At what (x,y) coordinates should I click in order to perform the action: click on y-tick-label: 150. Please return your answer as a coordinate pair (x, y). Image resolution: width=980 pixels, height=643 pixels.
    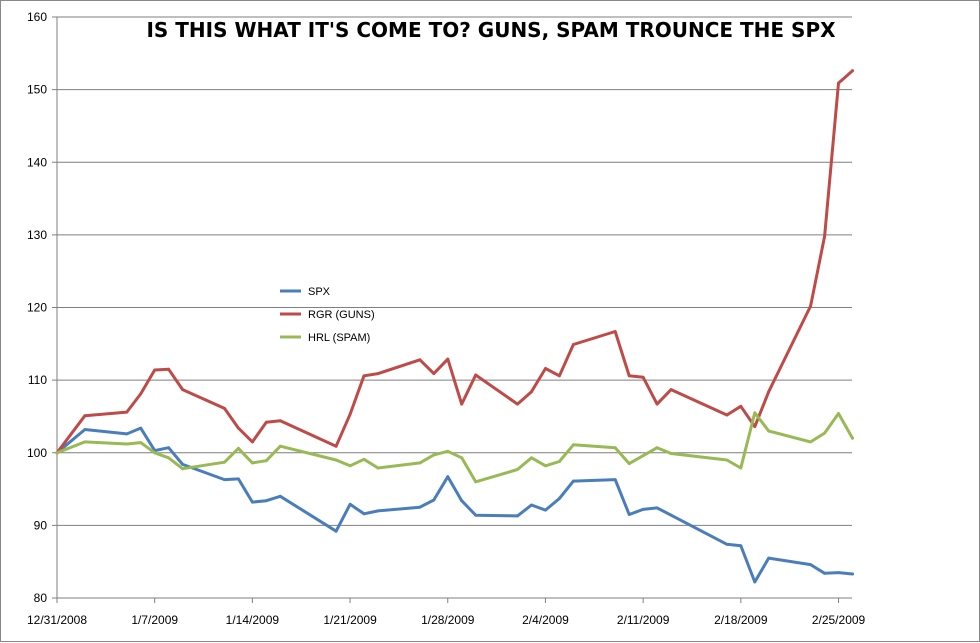
    Looking at the image, I should click on (37, 90).